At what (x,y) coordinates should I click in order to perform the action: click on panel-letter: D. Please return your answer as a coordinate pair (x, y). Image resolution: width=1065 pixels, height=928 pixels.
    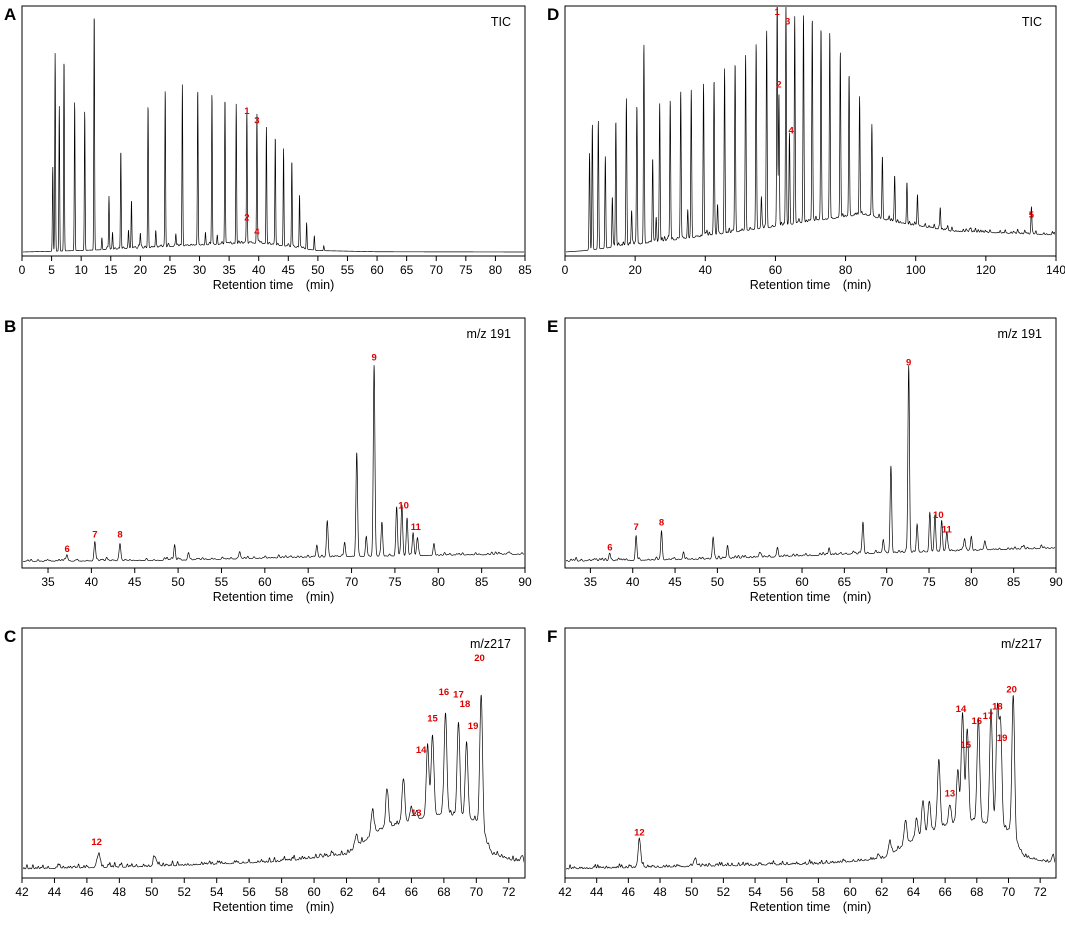
    Looking at the image, I should click on (553, 14).